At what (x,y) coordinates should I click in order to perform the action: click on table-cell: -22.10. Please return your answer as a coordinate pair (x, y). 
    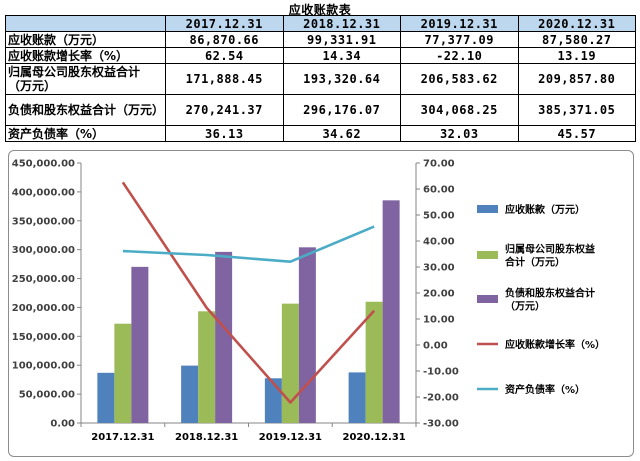
    Looking at the image, I should click on (459, 55).